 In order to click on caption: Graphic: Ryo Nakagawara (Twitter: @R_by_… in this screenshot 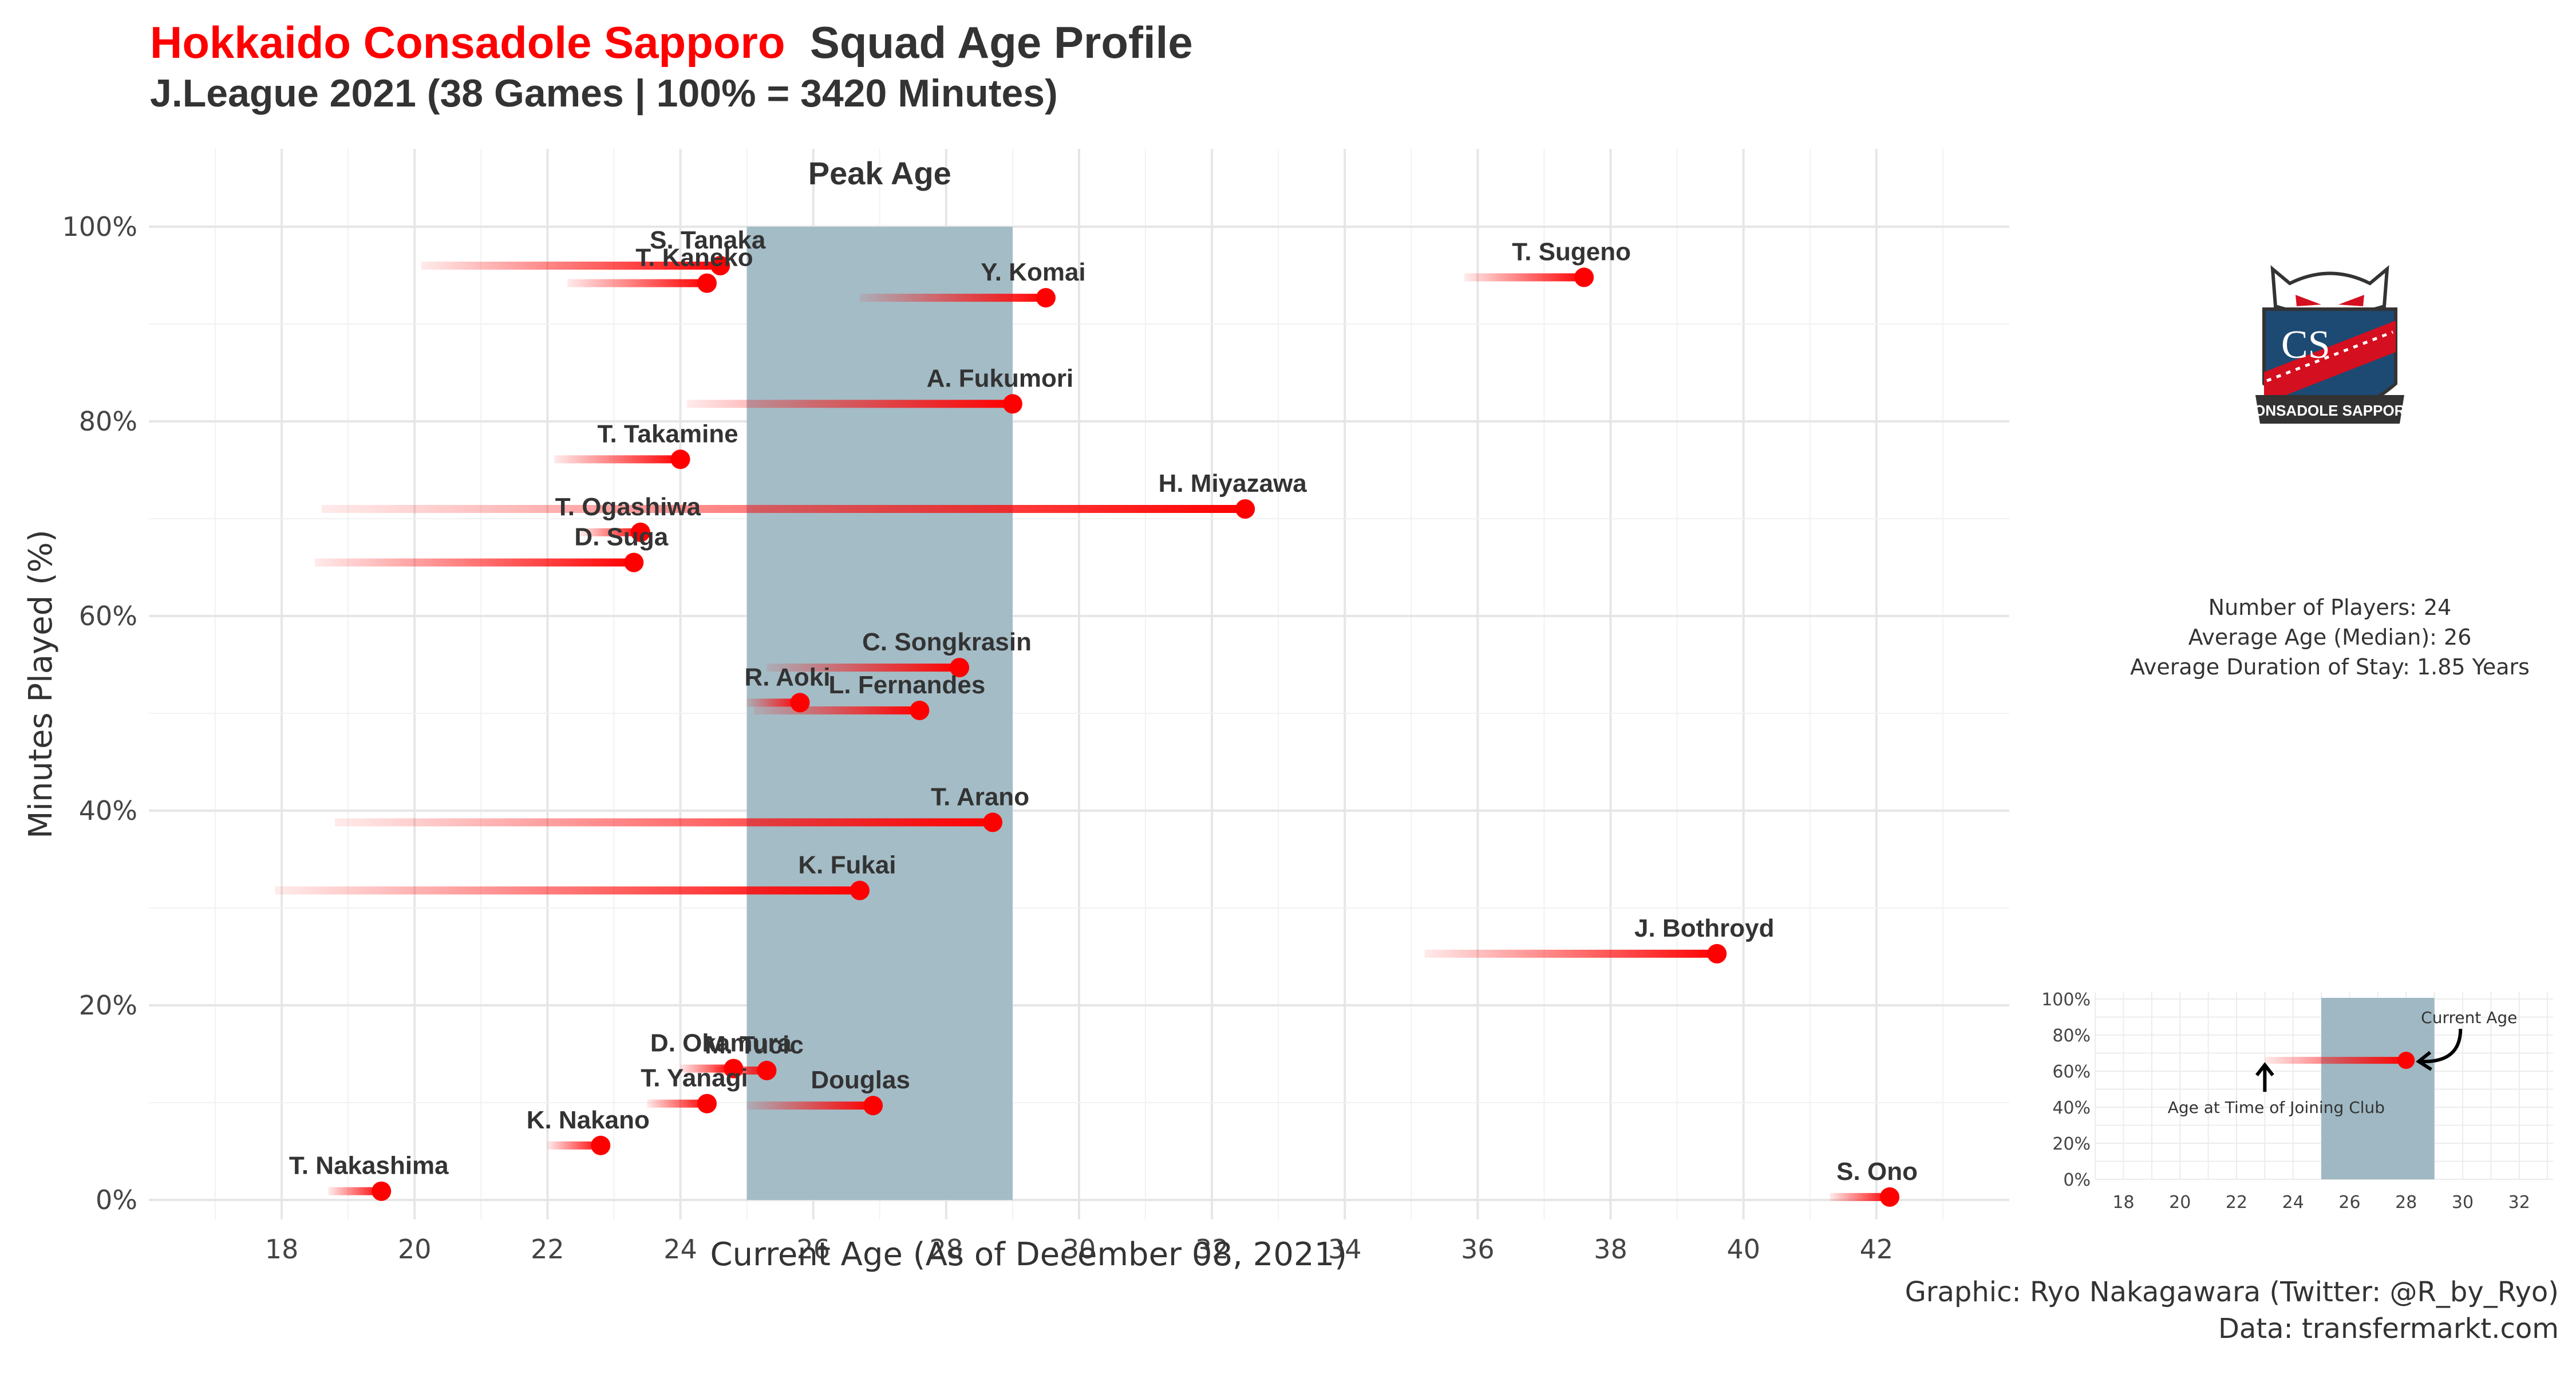, I will do `click(2232, 1311)`.